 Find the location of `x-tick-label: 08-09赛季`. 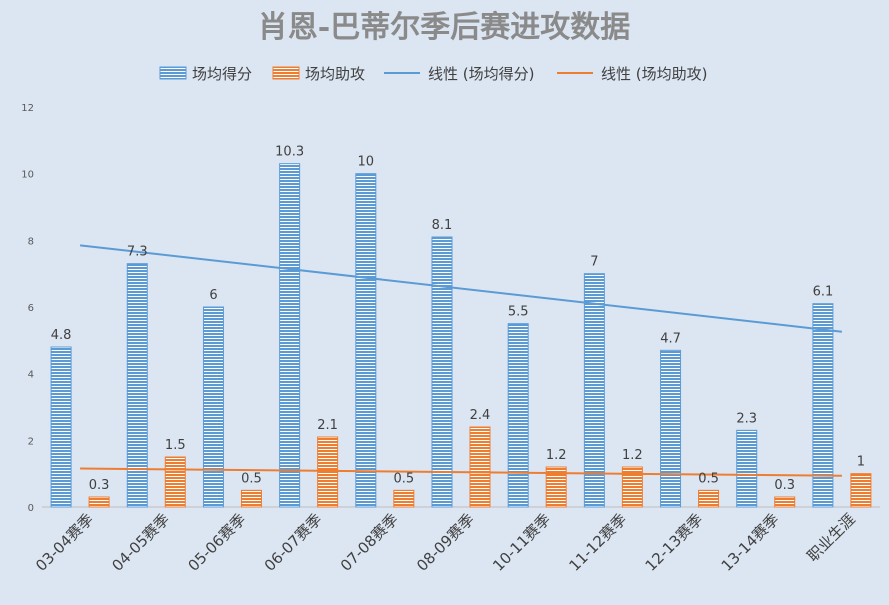

x-tick-label: 08-09赛季 is located at coordinates (445, 542).